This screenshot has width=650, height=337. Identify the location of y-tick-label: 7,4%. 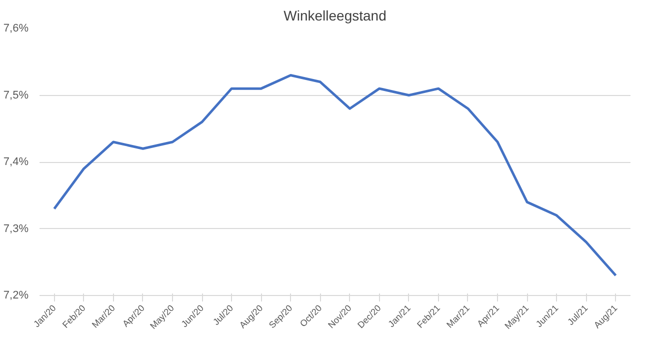
(16, 162).